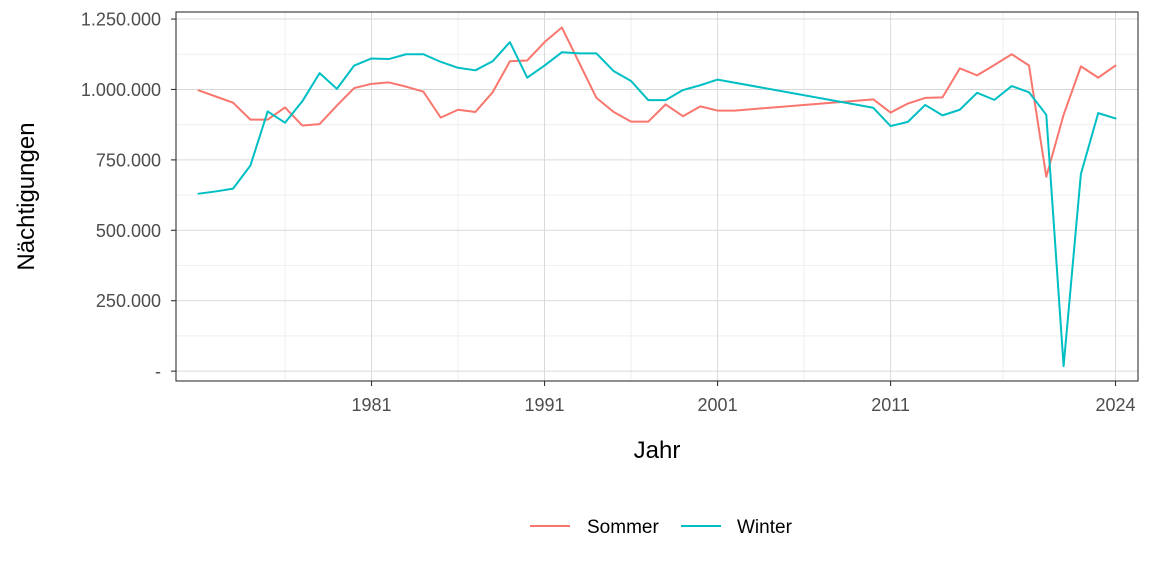  I want to click on x-tick-label: 2001, so click(718, 405).